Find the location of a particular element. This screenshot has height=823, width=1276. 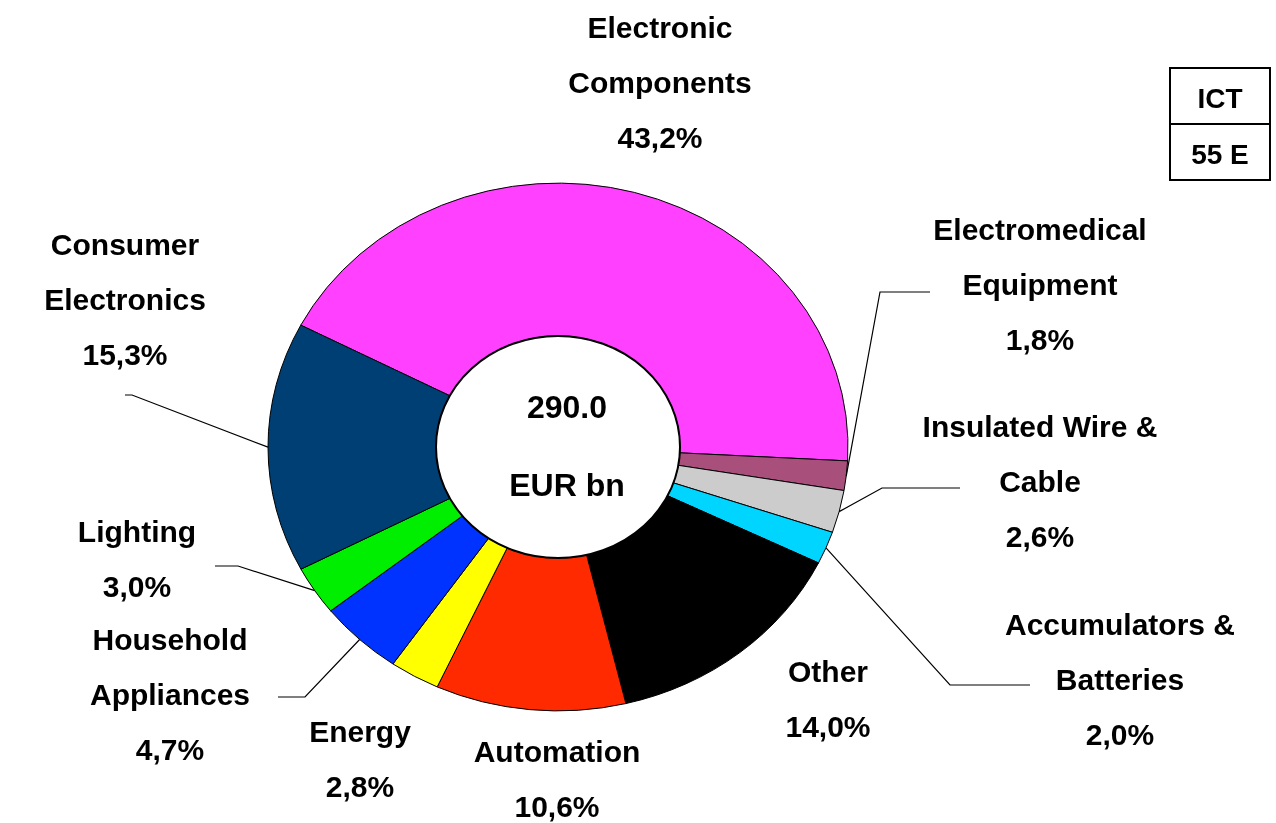

data-label: 14,0% is located at coordinates (828, 726).